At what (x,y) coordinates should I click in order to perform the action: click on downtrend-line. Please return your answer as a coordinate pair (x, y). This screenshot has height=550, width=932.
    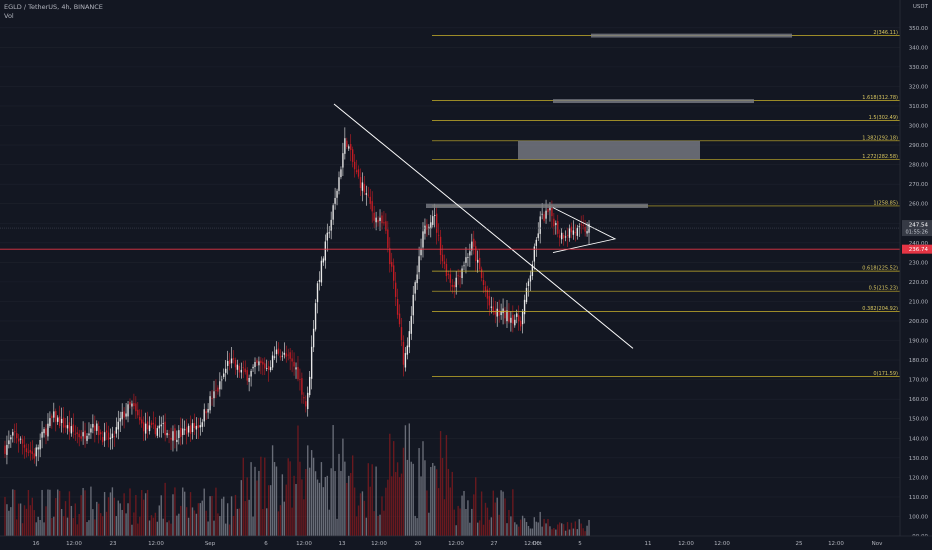
    Looking at the image, I should click on (483, 226).